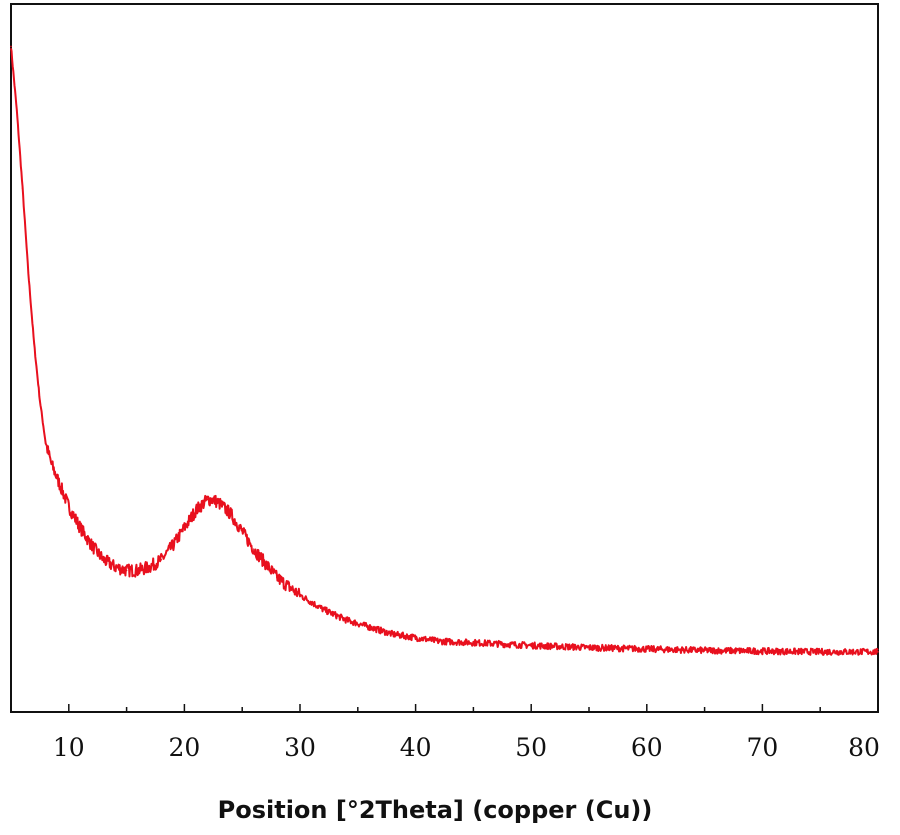 This screenshot has height=835, width=900. Describe the element at coordinates (864, 747) in the screenshot. I see `x-tick-label: 80` at that location.